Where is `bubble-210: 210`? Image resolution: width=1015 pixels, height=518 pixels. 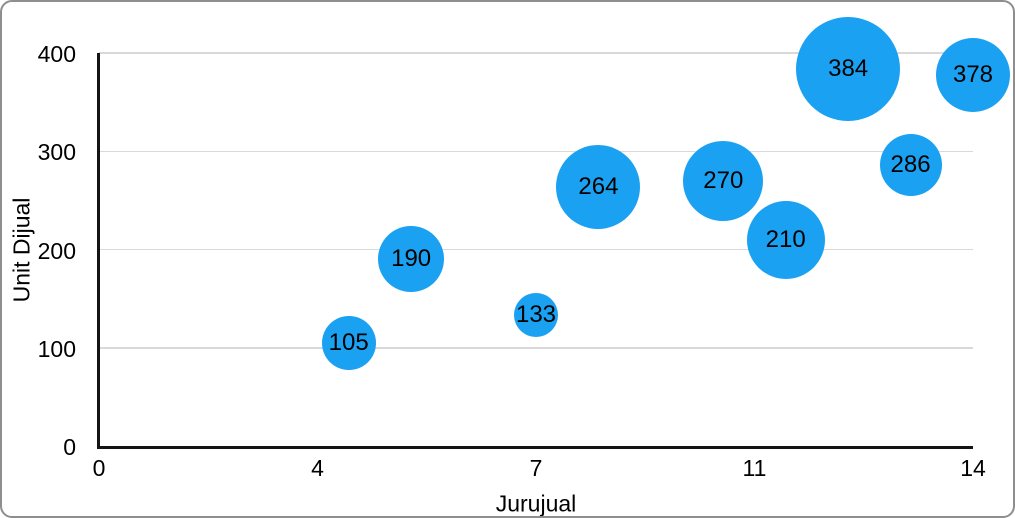
bubble-210: 210 is located at coordinates (785, 239).